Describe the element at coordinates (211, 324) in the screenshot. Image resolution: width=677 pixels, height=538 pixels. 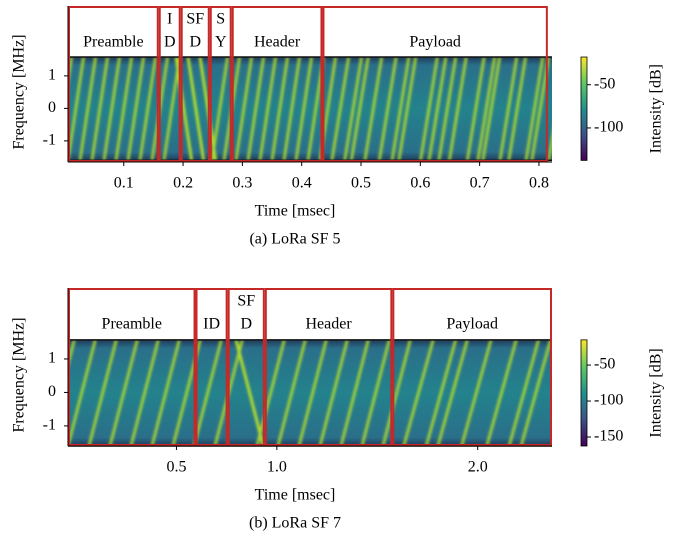
I see `region-label: ID` at that location.